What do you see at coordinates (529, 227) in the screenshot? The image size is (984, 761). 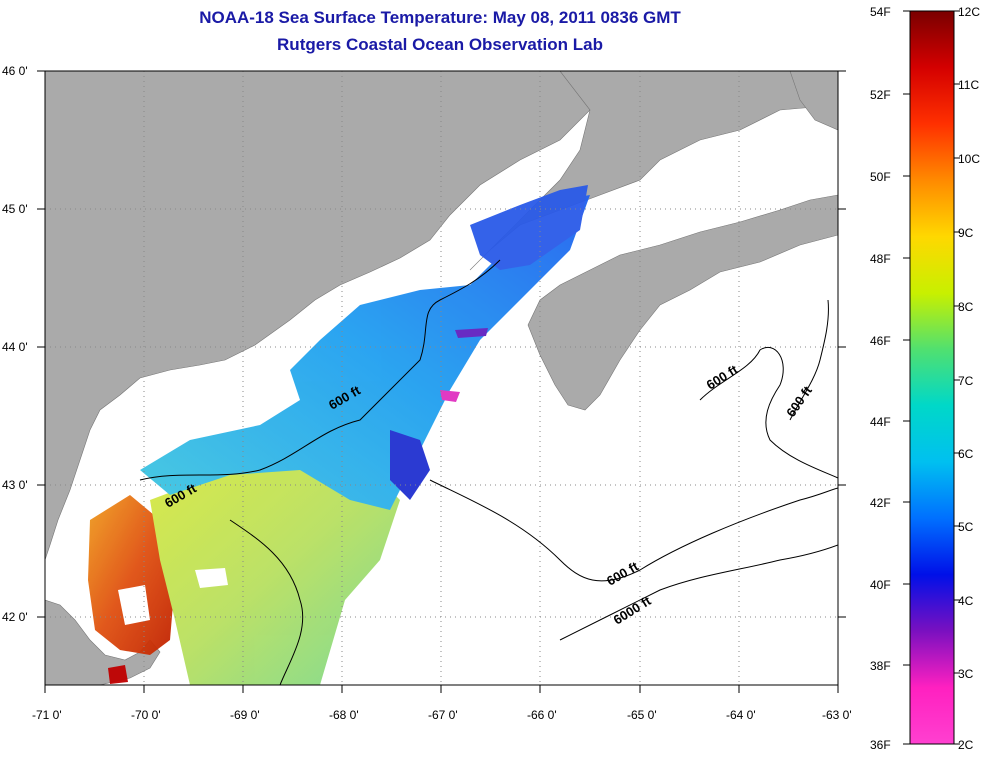 I see `sst-region-cold` at bounding box center [529, 227].